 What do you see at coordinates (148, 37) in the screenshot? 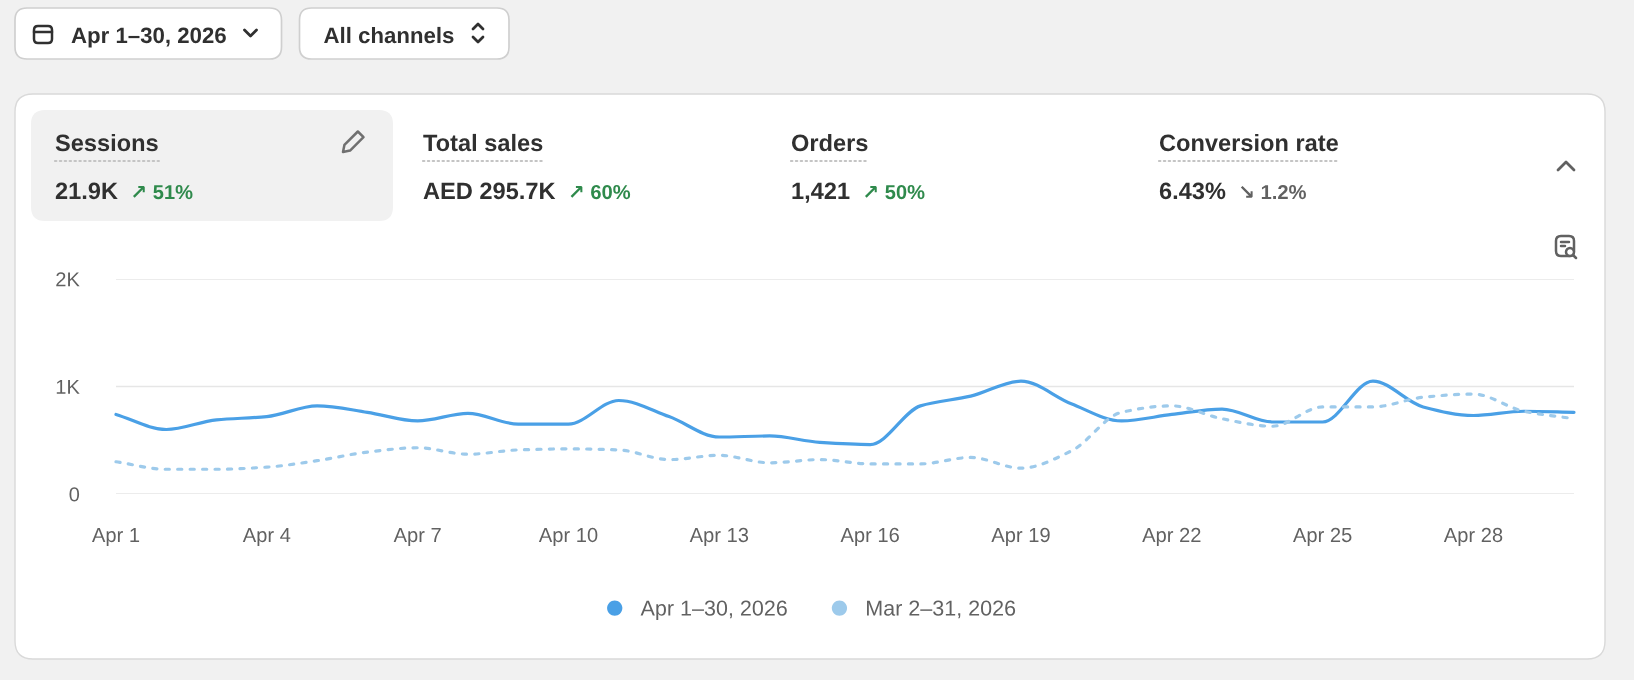
I see `text: Apr 1–30, 2026` at bounding box center [148, 37].